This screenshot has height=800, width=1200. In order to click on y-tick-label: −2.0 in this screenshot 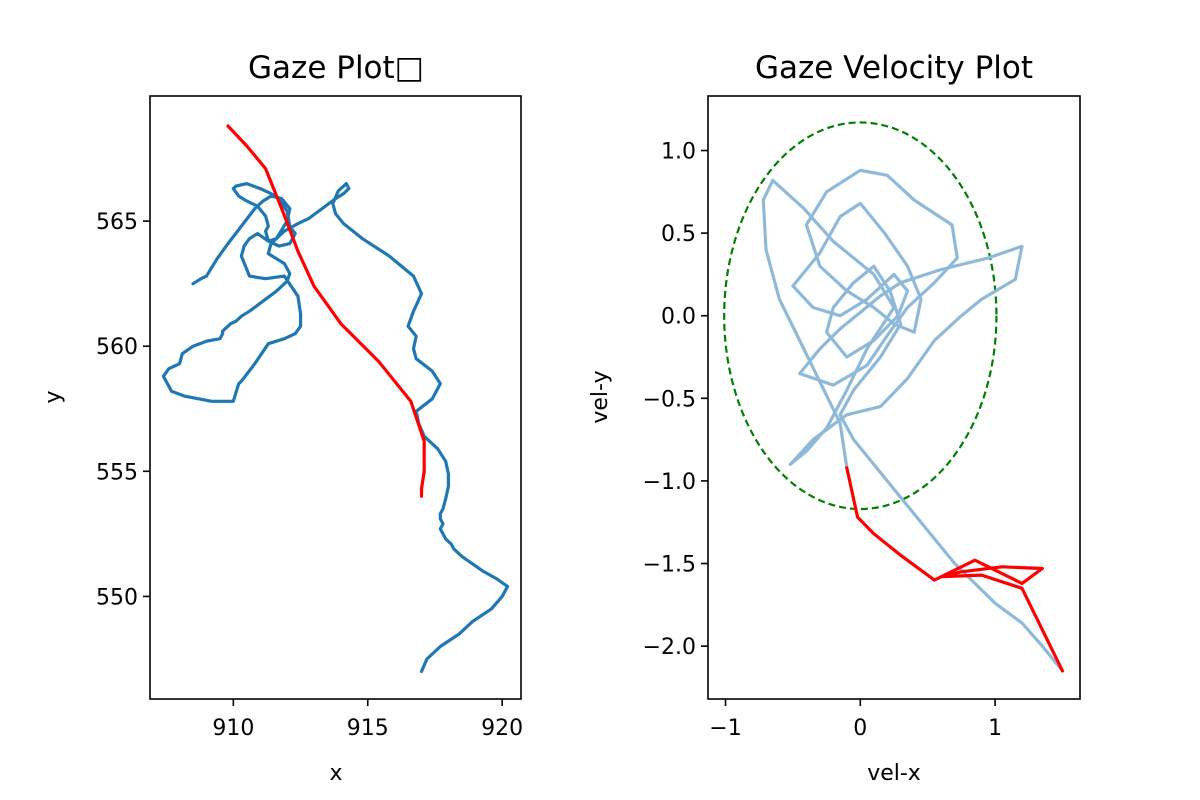, I will do `click(669, 647)`.